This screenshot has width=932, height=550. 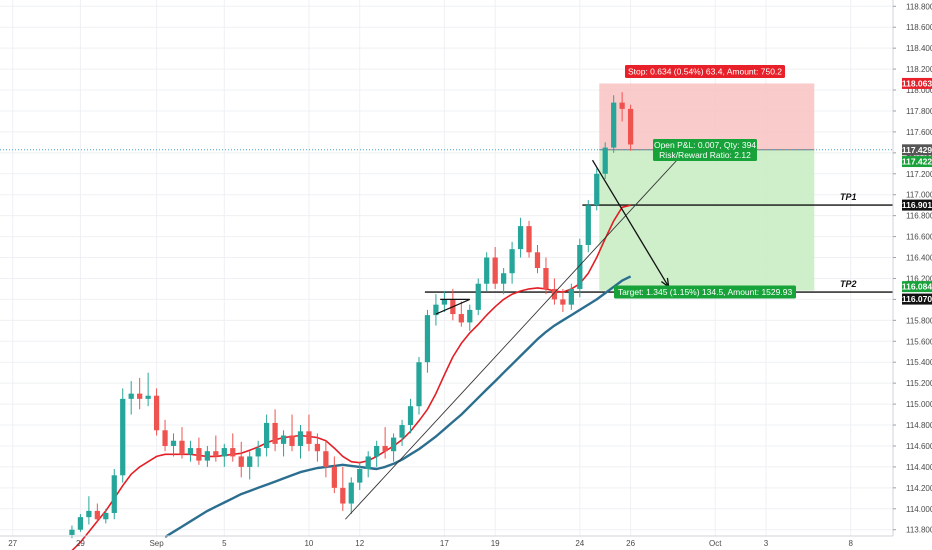 I want to click on y-tick-label: 115.600, so click(x=919, y=341).